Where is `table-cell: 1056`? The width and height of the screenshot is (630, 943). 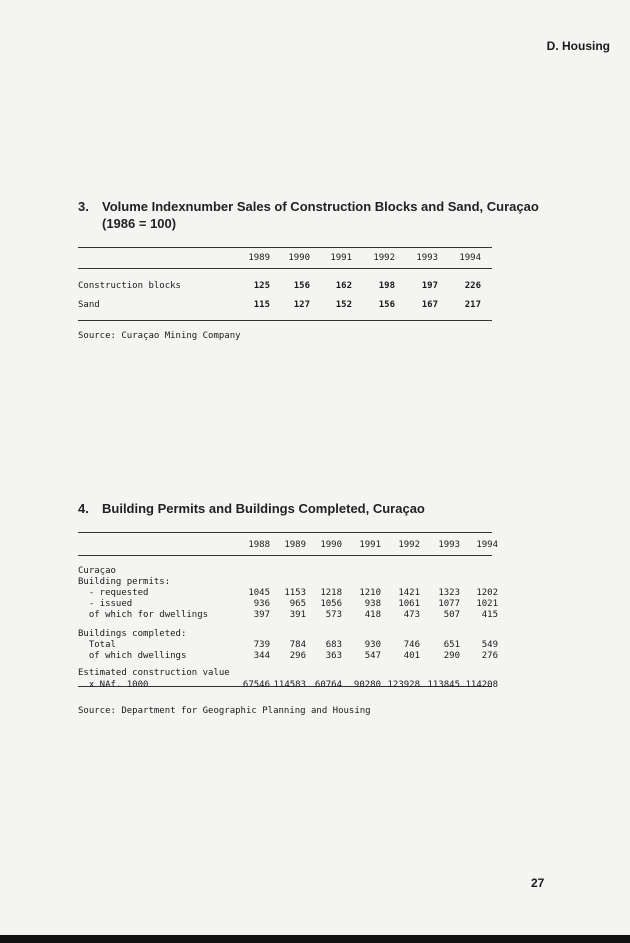
table-cell: 1056 is located at coordinates (331, 604).